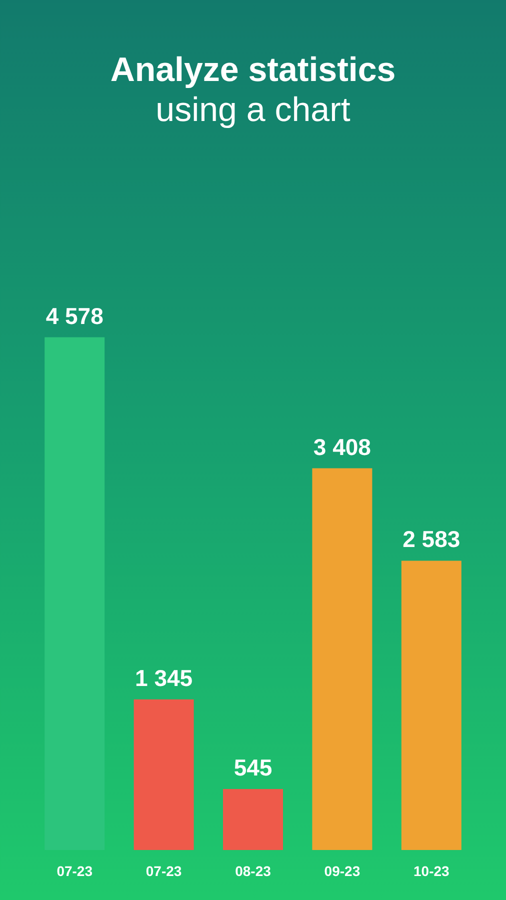  What do you see at coordinates (253, 871) in the screenshot?
I see `x-tick-label: 08-23` at bounding box center [253, 871].